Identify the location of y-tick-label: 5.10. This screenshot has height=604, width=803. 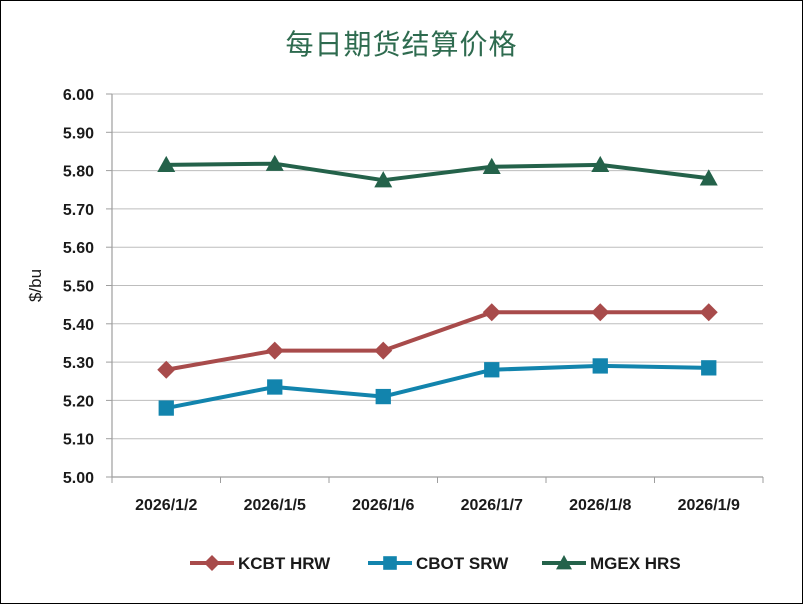
(78, 440).